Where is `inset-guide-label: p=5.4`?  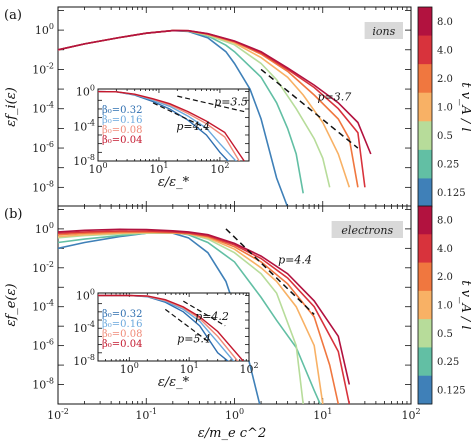 inset-guide-label: p=5.4 is located at coordinates (194, 339).